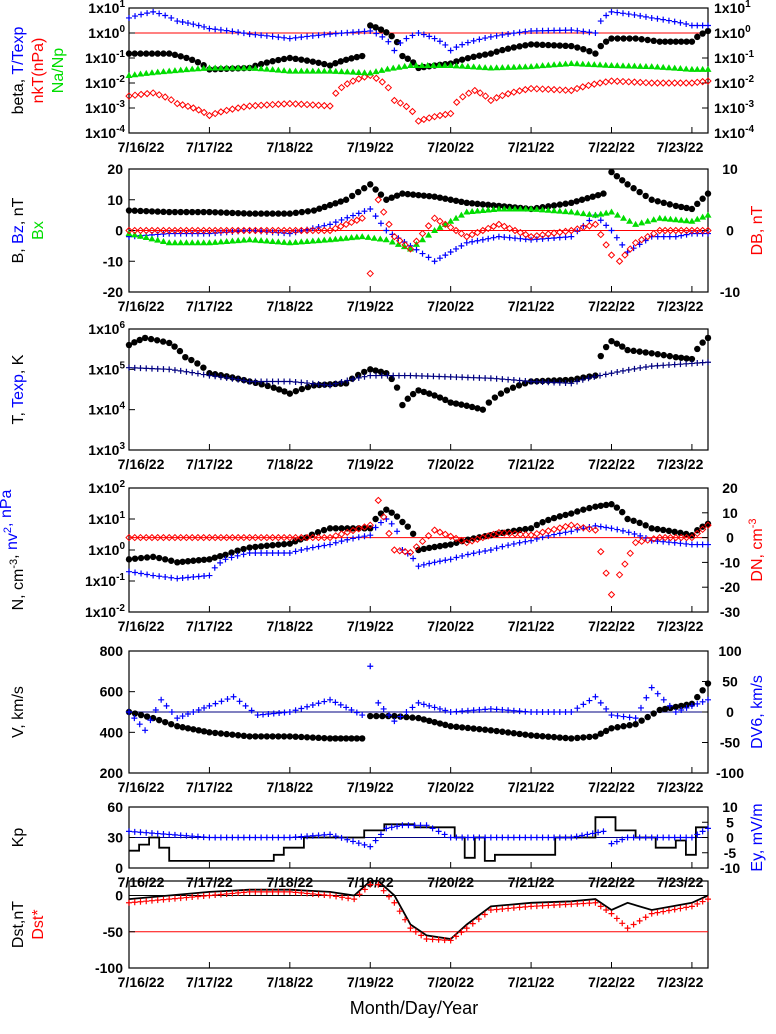  Describe the element at coordinates (289, 306) in the screenshot. I see `x-tick-label: 7/18/22` at that location.